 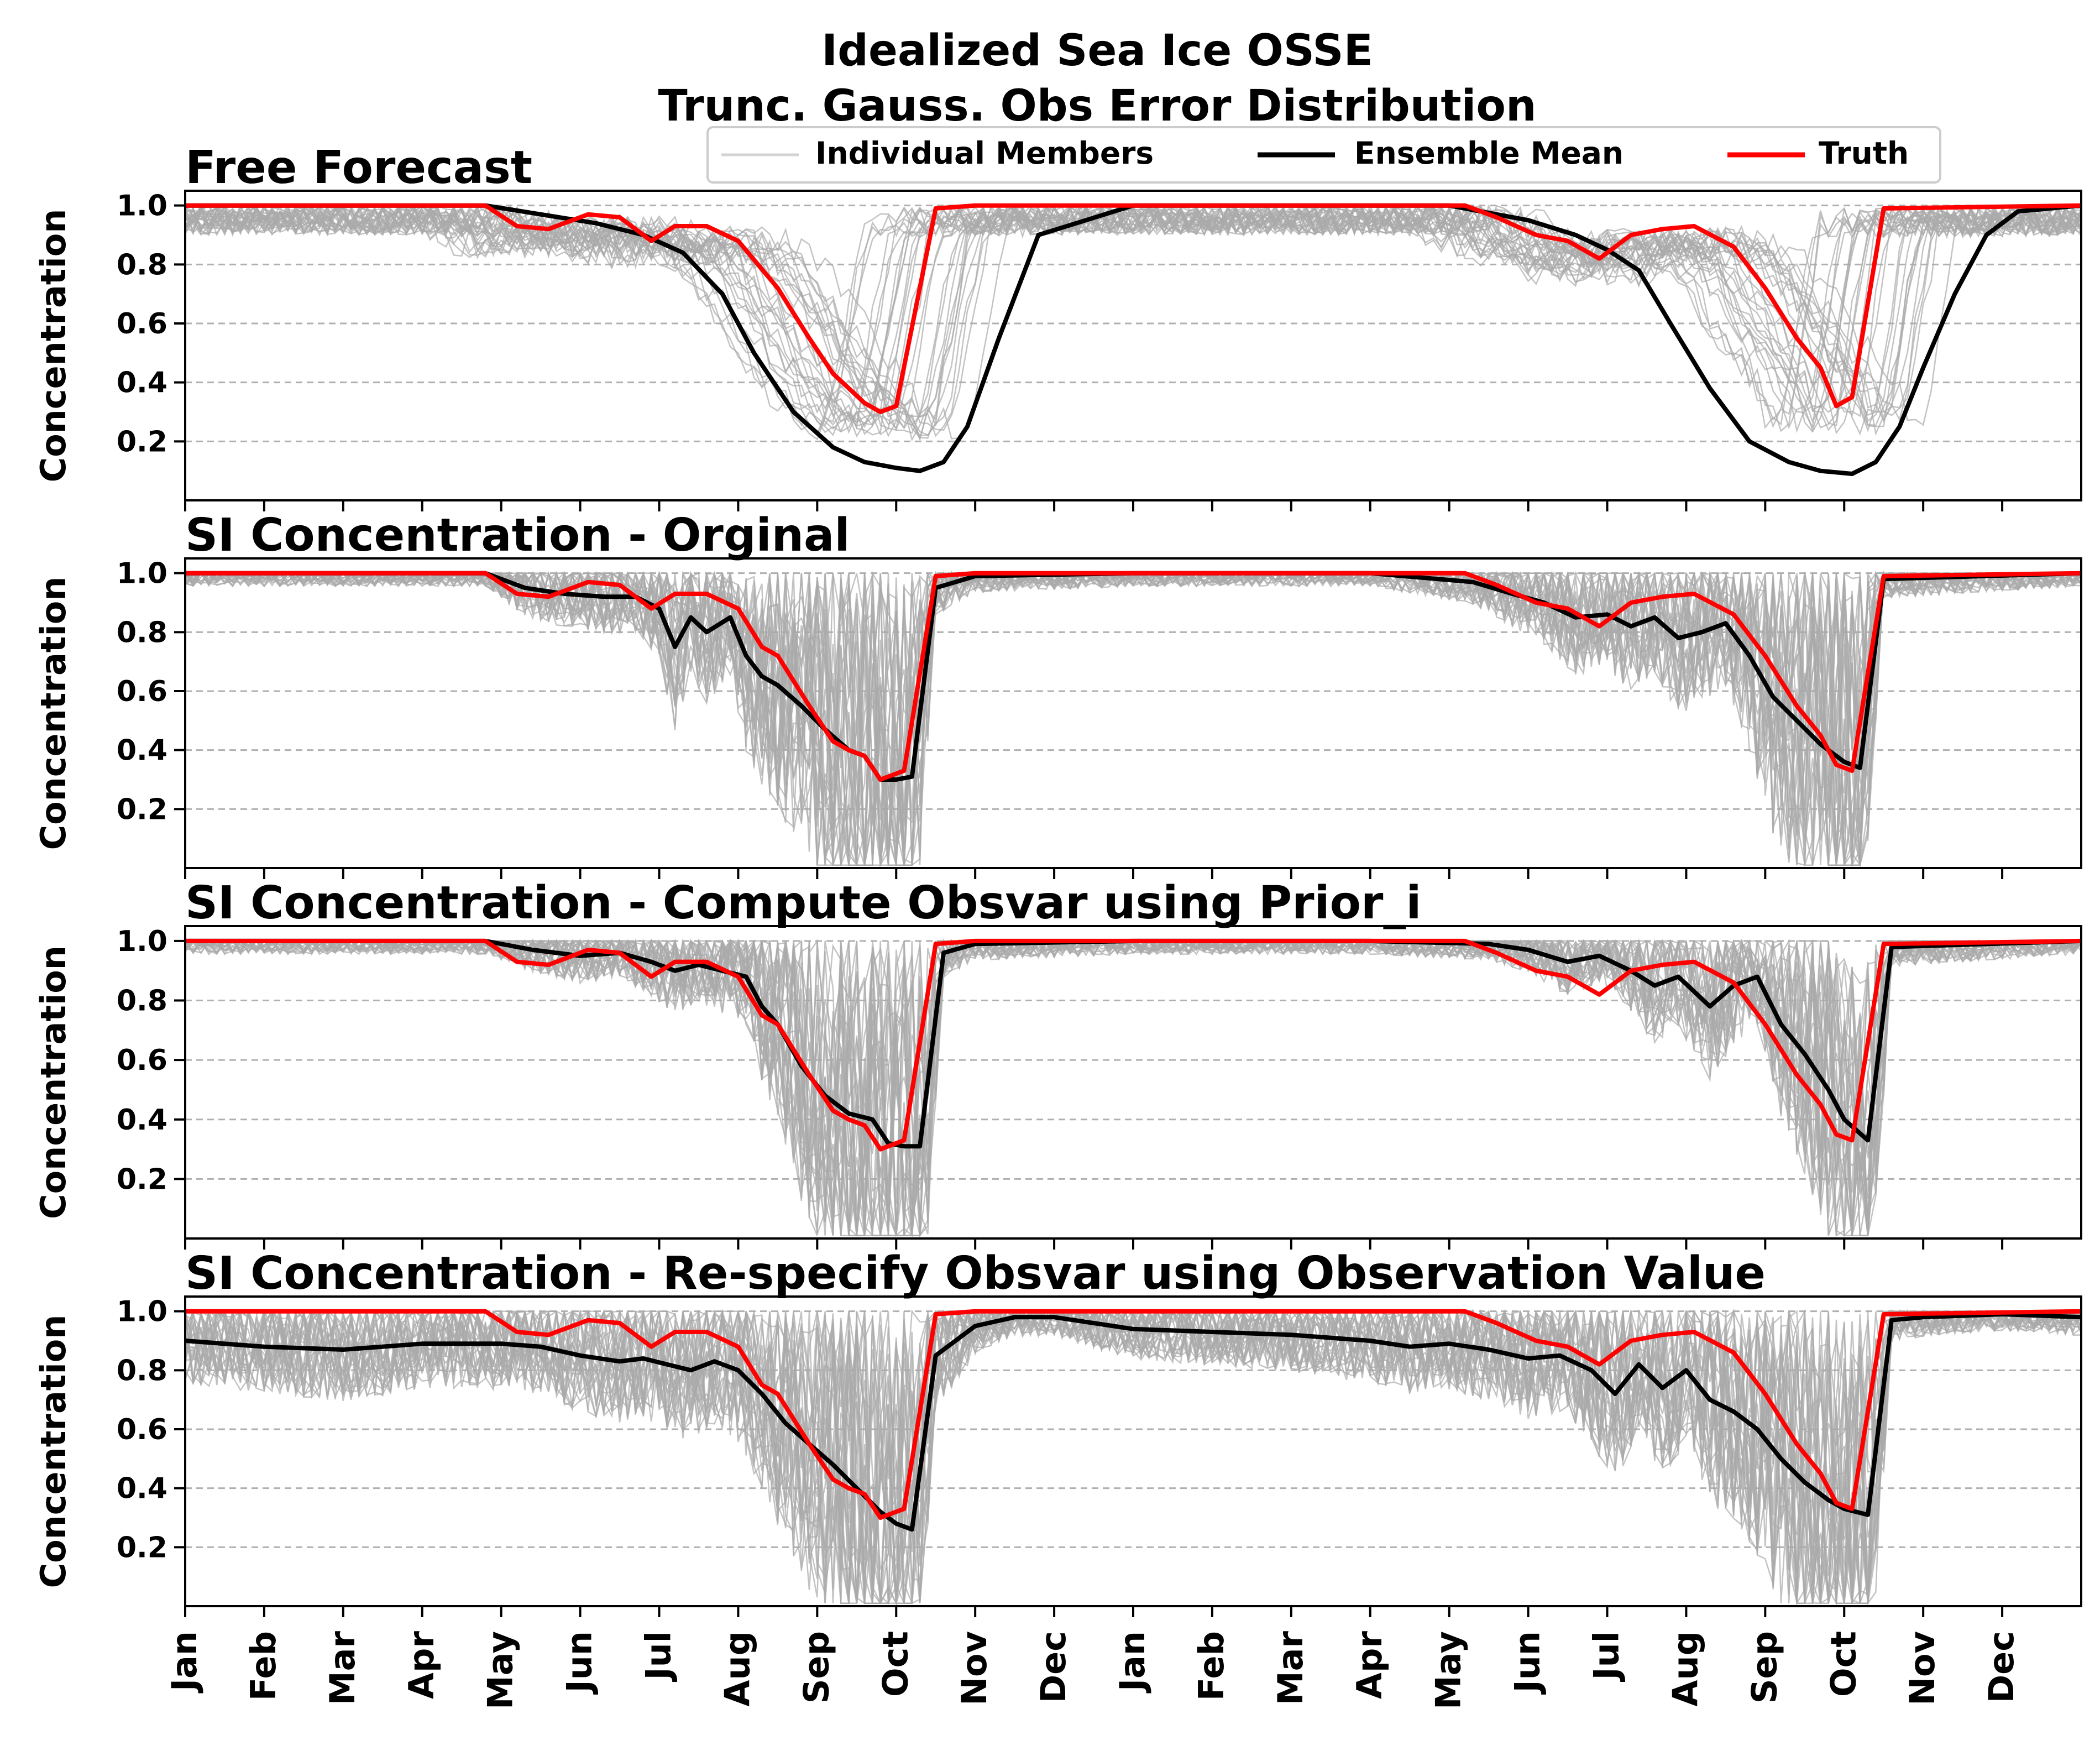 What do you see at coordinates (1489, 153) in the screenshot?
I see `legend-mean-label: Ensemble Mean` at bounding box center [1489, 153].